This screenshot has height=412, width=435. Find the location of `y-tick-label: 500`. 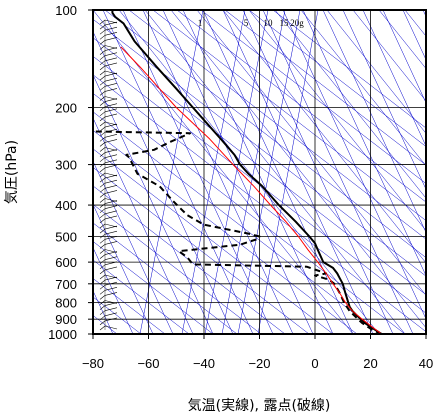

y-tick-label: 500 is located at coordinates (66, 236).